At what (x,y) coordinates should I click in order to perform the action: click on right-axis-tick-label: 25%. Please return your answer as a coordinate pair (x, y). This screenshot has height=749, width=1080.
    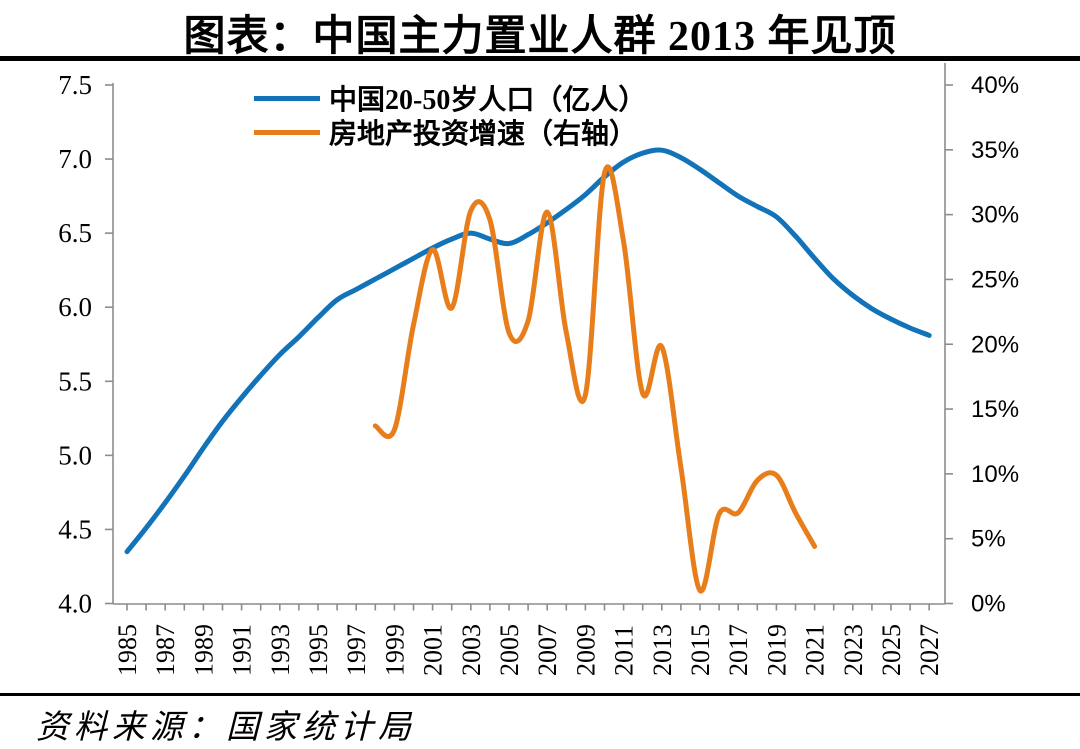
    Looking at the image, I should click on (995, 279).